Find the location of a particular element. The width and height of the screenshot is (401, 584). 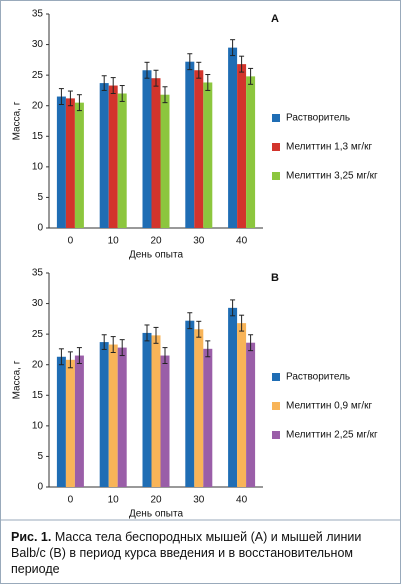

x-tick-label: 30 is located at coordinates (199, 500).